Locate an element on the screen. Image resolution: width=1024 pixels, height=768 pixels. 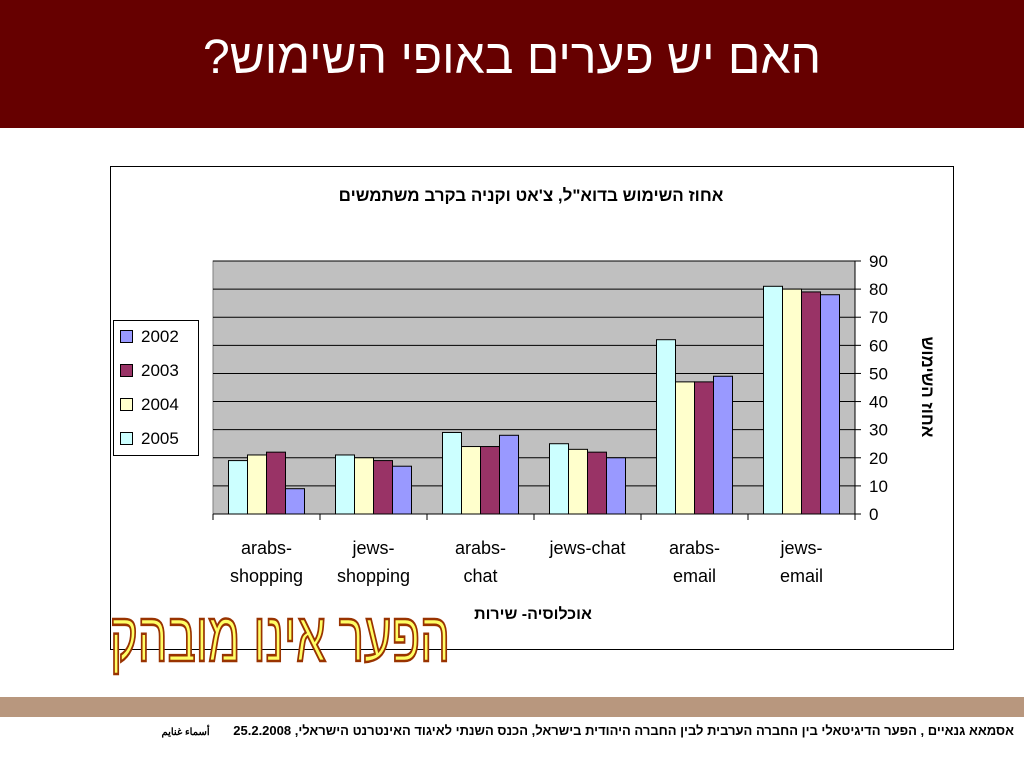
y-tick-label: 0 is located at coordinates (873, 514).